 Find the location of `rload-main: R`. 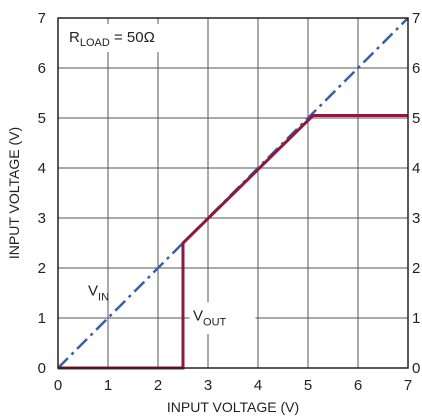

rload-main: R is located at coordinates (74, 37).